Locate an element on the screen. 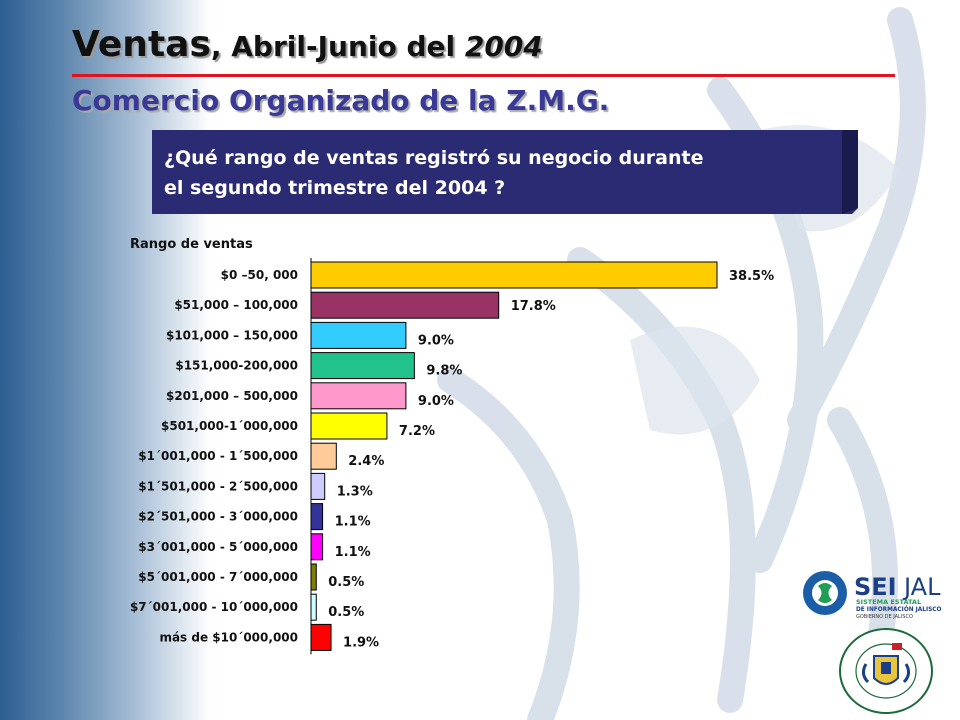  category-tick-label: $5´001,000 - 7´000,000 is located at coordinates (218, 577).